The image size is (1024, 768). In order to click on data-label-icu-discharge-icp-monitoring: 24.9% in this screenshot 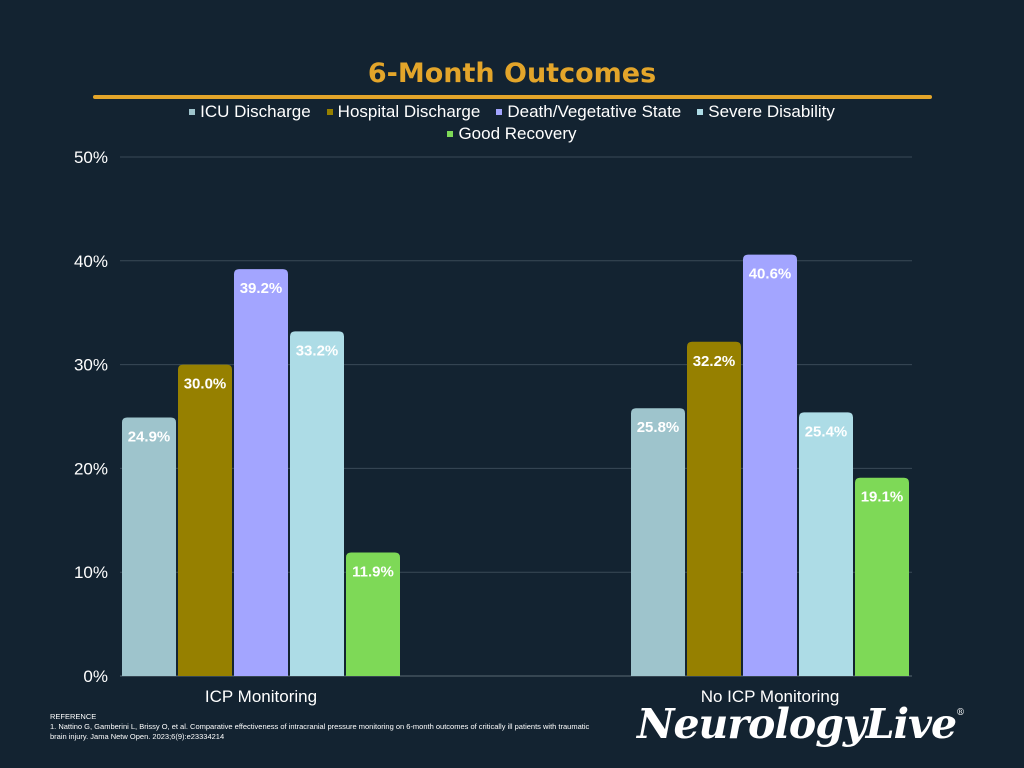, I will do `click(149, 437)`.